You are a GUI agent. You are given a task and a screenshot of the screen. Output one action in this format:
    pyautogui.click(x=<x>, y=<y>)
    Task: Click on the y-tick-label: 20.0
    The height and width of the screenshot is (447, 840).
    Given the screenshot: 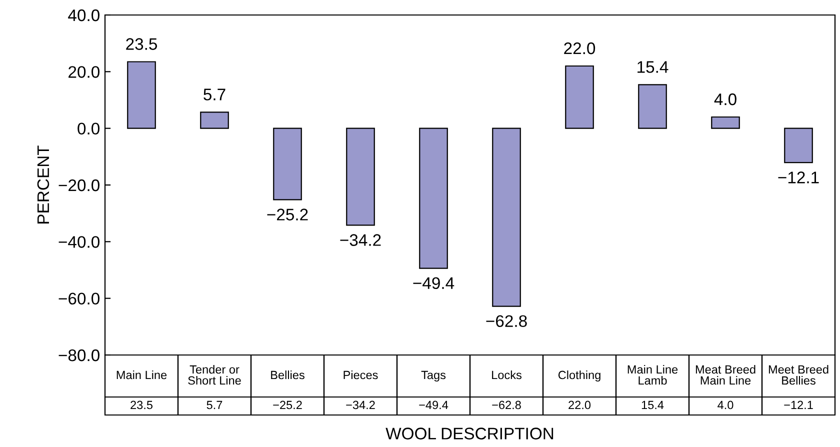 What is the action you would take?
    pyautogui.click(x=84, y=72)
    